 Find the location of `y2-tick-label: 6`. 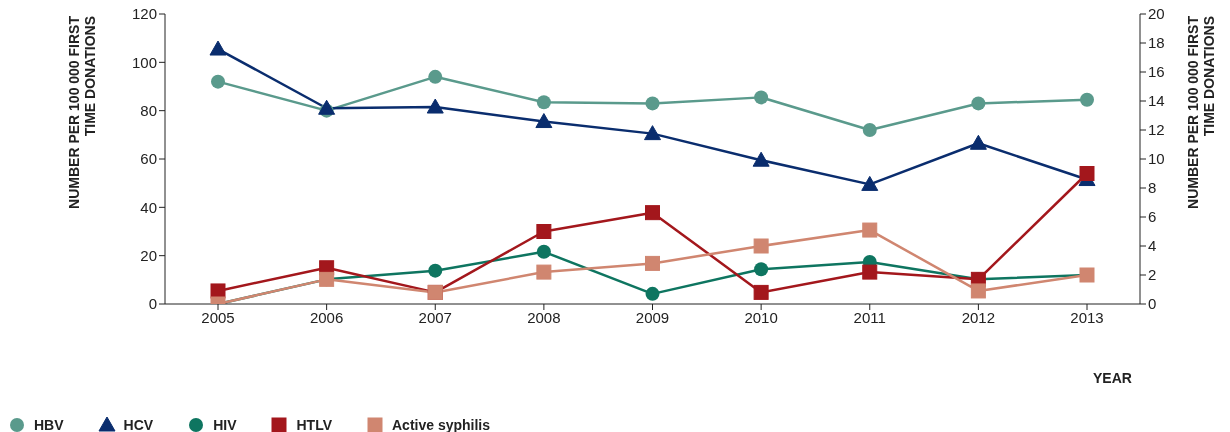

y2-tick-label: 6 is located at coordinates (1152, 217).